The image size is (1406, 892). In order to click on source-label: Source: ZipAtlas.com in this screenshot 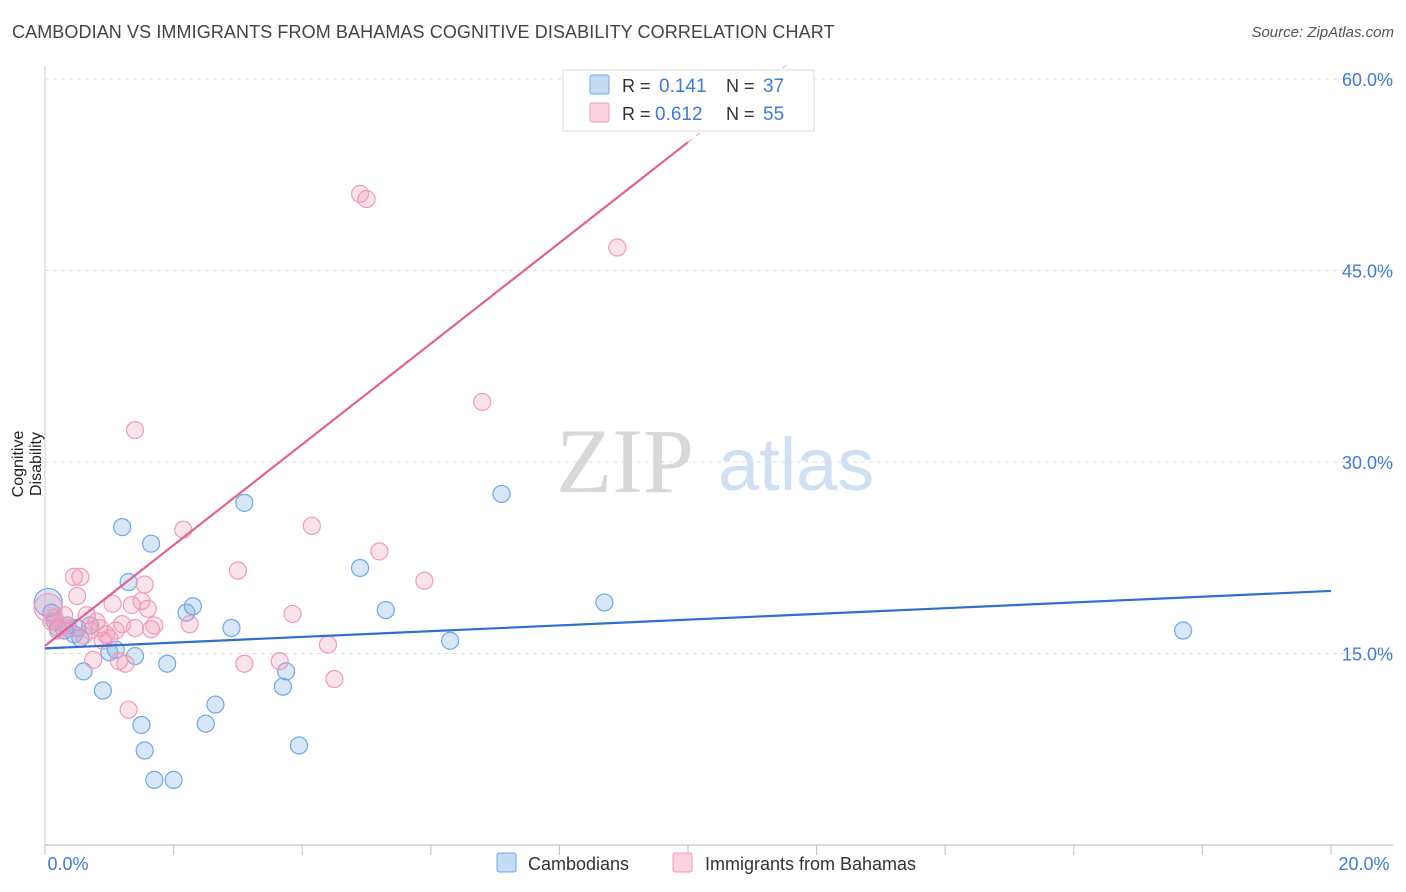, I will do `click(1322, 32)`.